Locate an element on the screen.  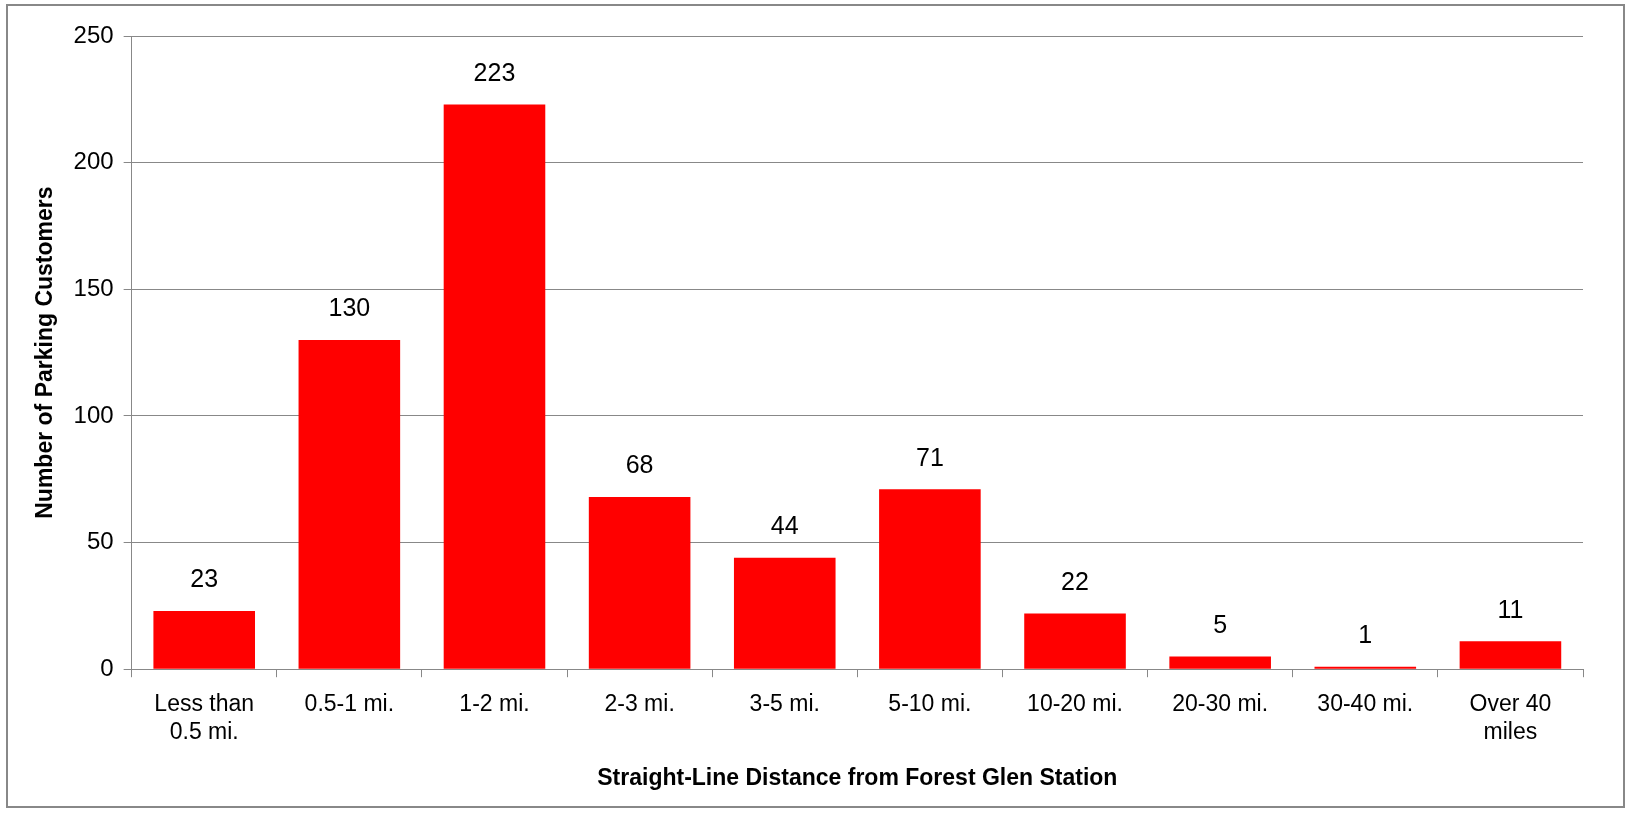
data-label: 23 is located at coordinates (204, 578).